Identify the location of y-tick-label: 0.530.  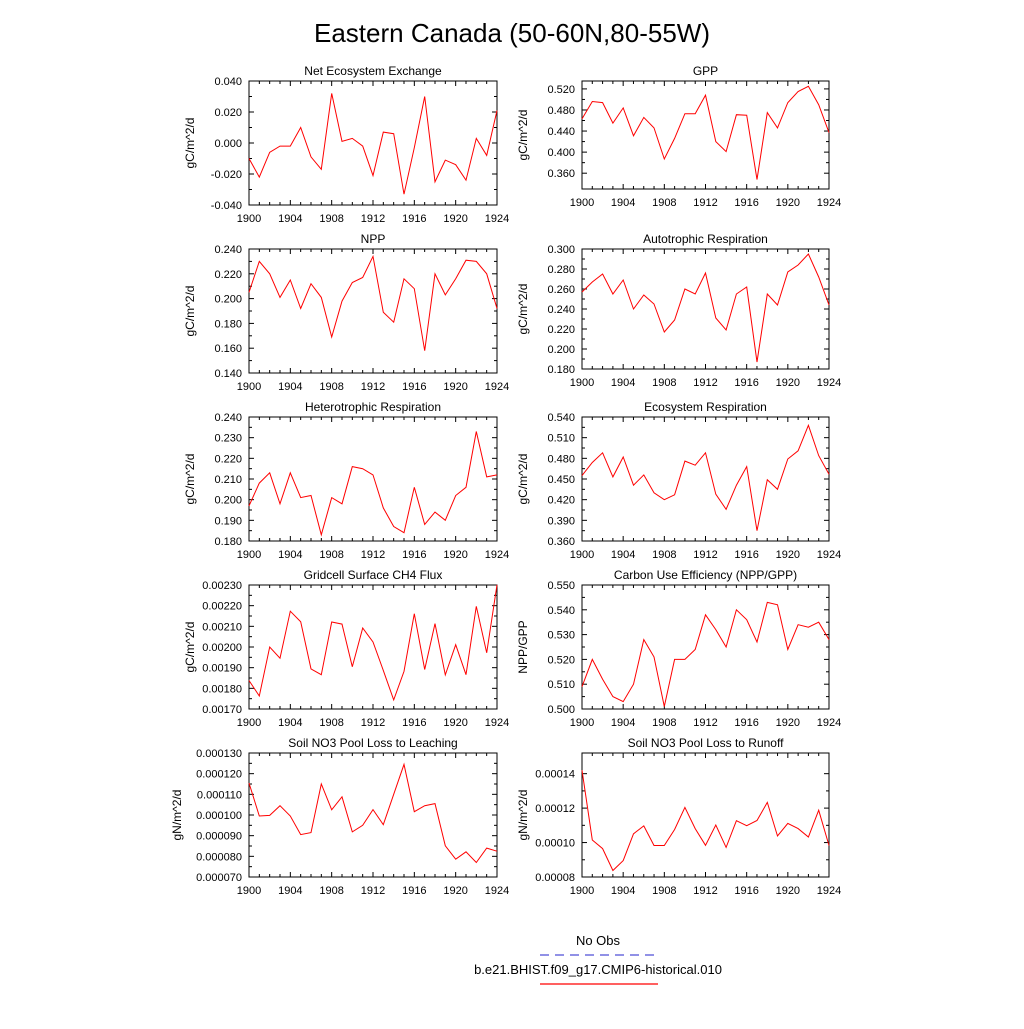
(561, 636).